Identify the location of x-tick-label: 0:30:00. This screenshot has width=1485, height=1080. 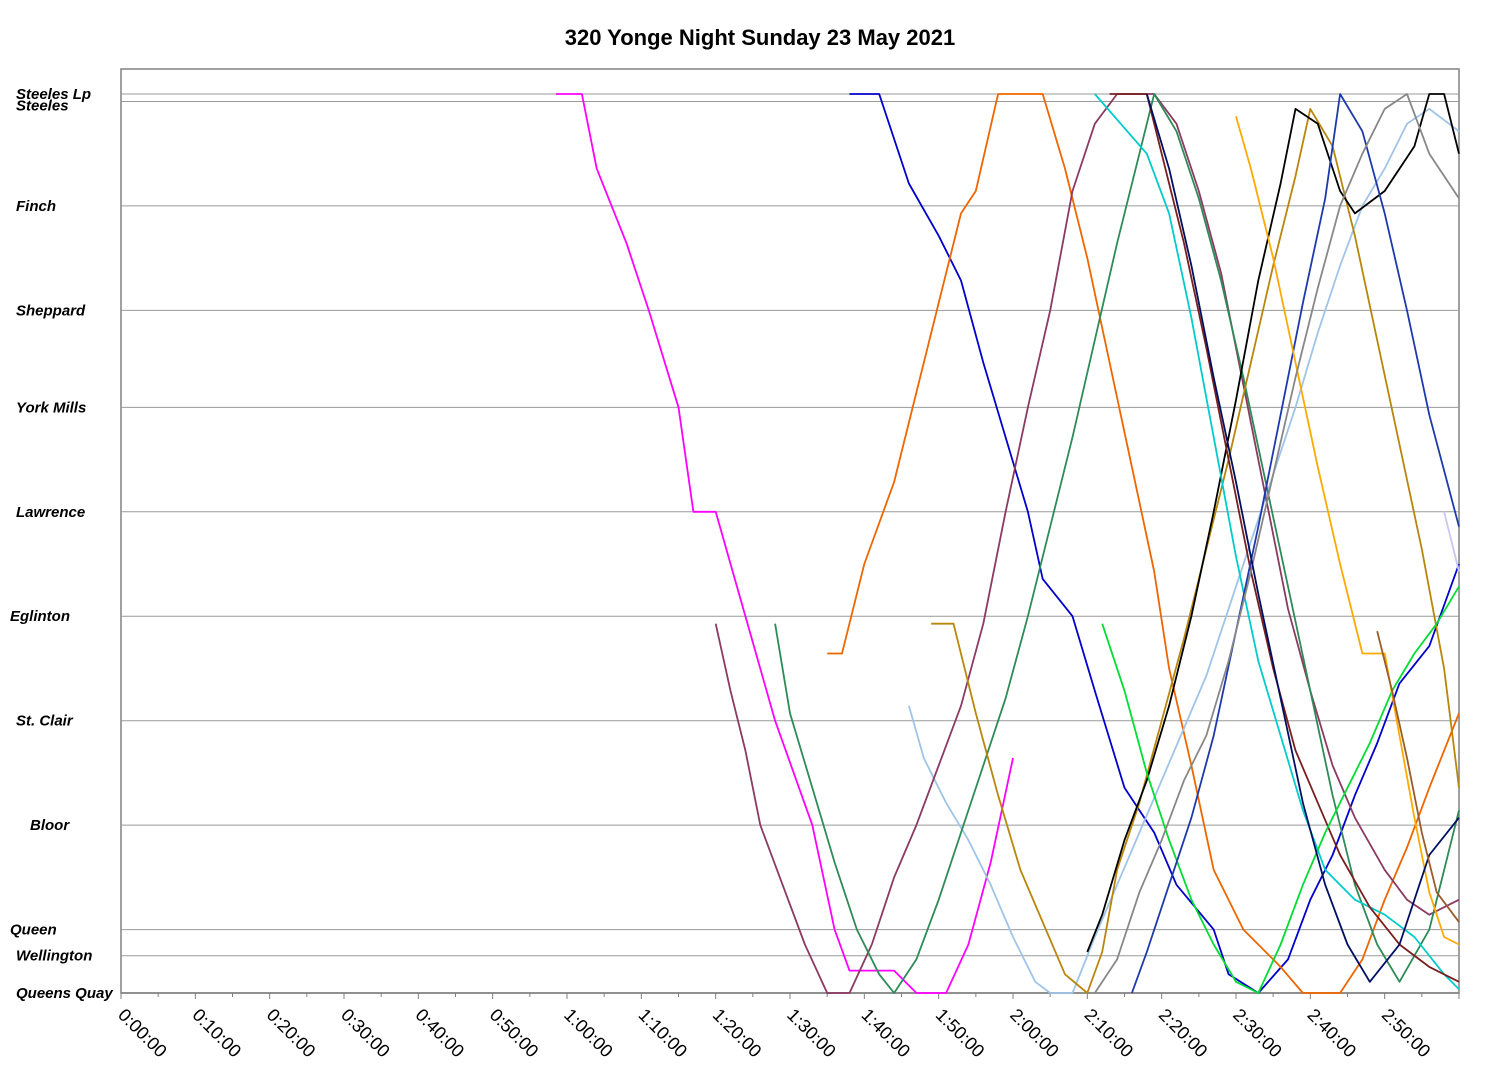
(365, 1033).